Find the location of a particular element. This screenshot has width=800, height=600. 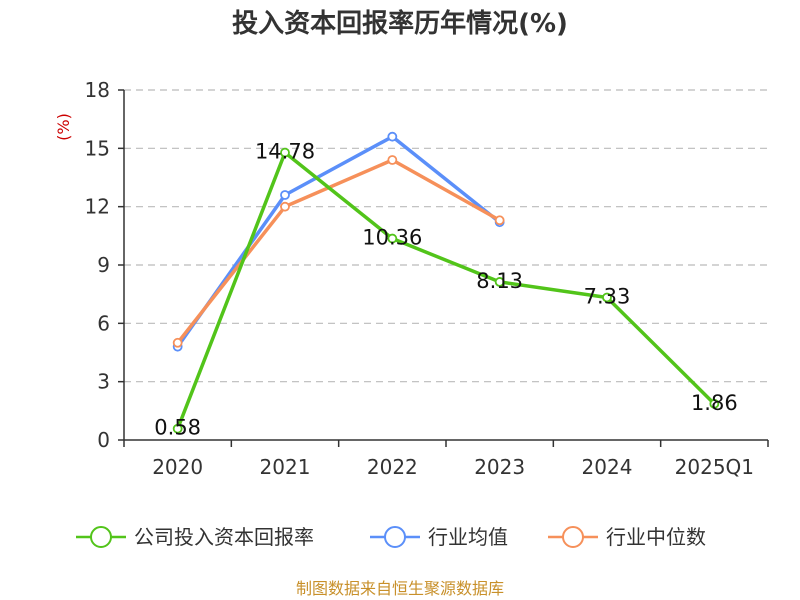

y-tick-label: 9 is located at coordinates (103, 265).